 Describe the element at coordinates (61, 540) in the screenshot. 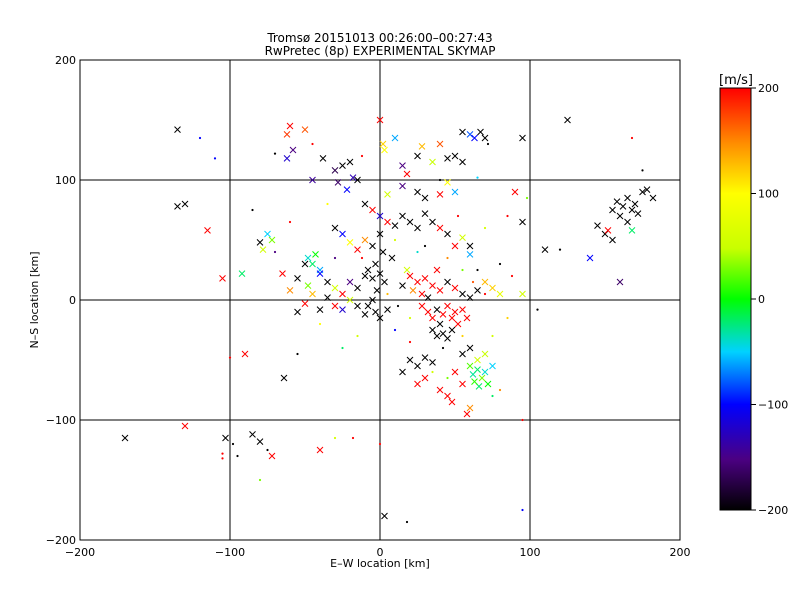

I see `y-tick-label: −200` at that location.